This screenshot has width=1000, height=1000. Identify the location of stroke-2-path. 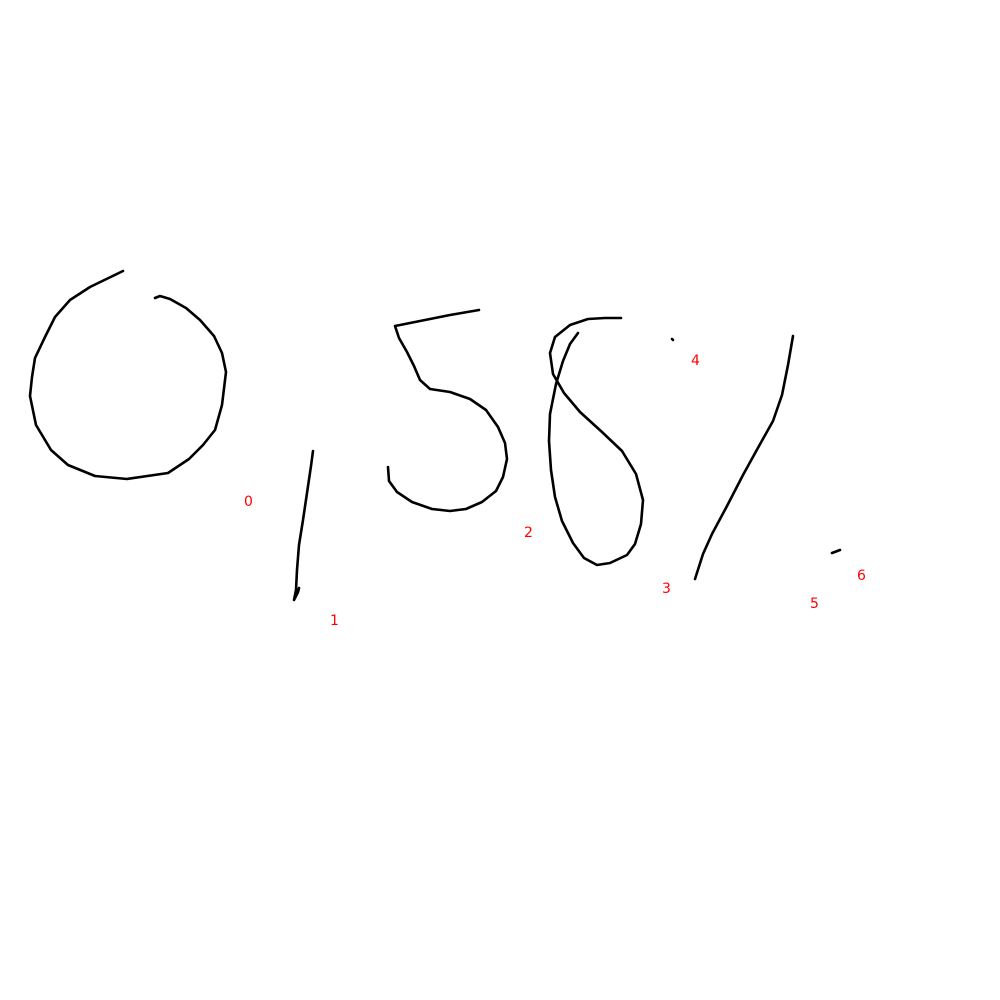
(447, 410).